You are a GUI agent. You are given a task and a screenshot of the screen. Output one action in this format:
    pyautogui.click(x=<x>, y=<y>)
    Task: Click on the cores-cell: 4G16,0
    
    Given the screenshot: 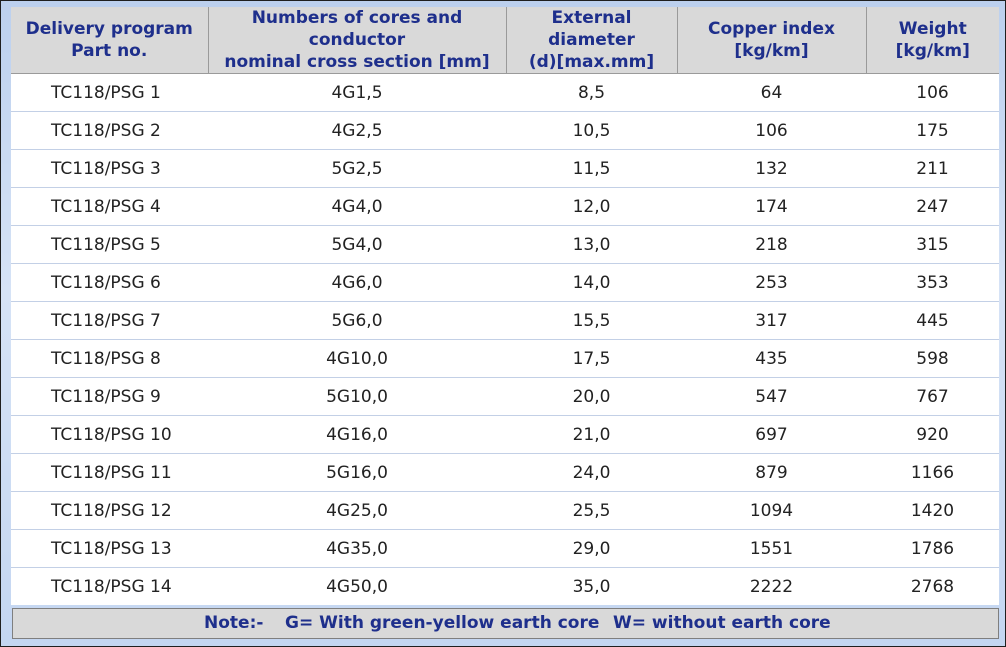 What is the action you would take?
    pyautogui.click(x=357, y=435)
    